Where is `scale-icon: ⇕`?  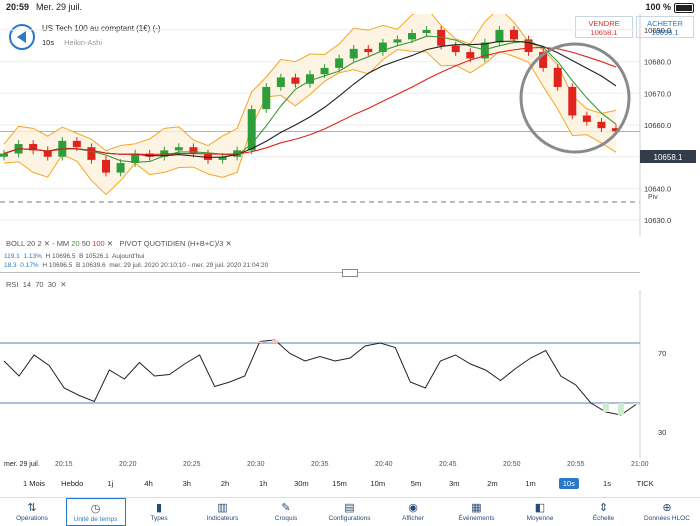
scale-icon: ⇕ is located at coordinates (603, 508).